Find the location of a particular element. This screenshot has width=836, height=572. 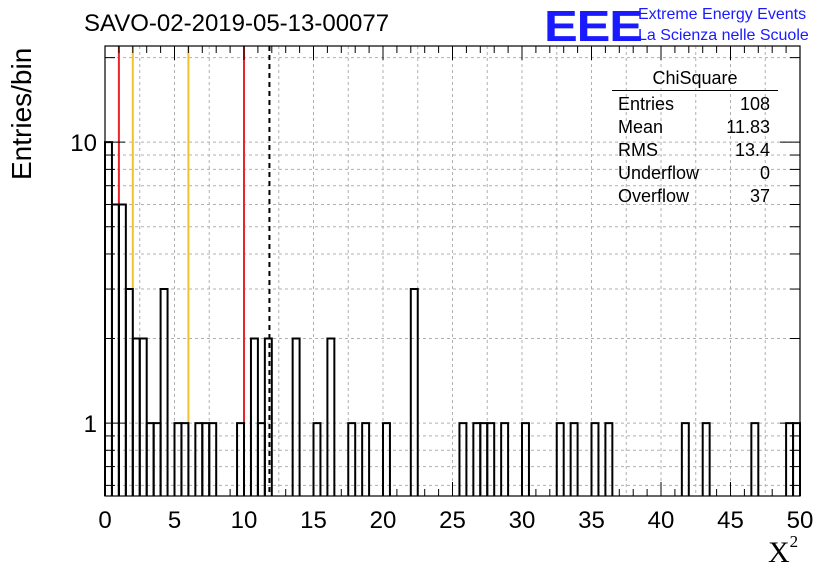

x-axis-label-superscript: 2 is located at coordinates (794, 541).